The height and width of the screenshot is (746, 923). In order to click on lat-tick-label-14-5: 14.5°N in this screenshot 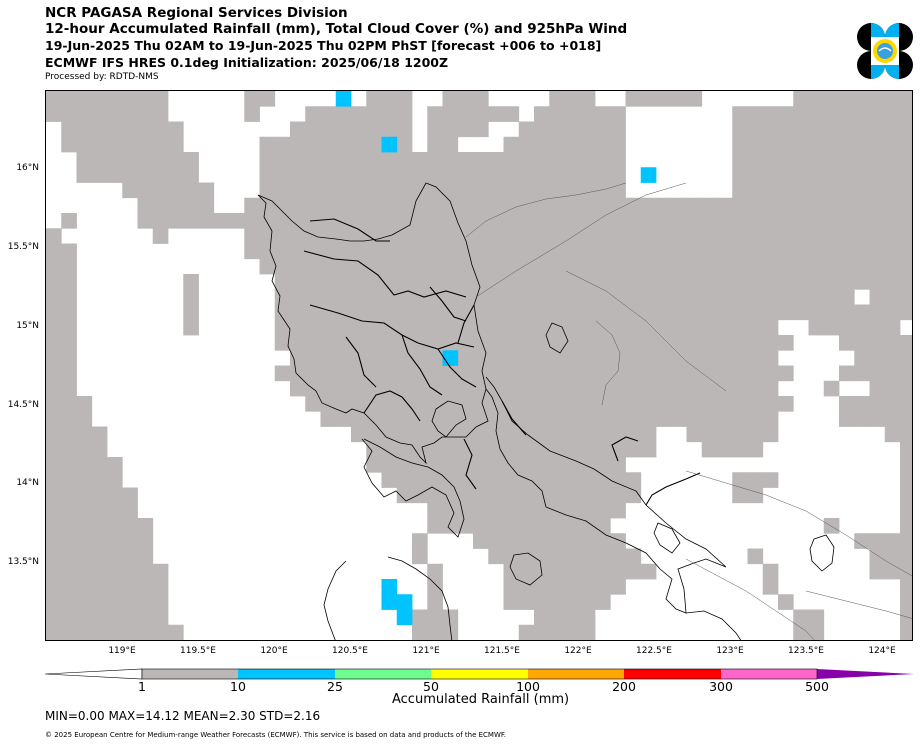, I will do `click(23, 405)`.